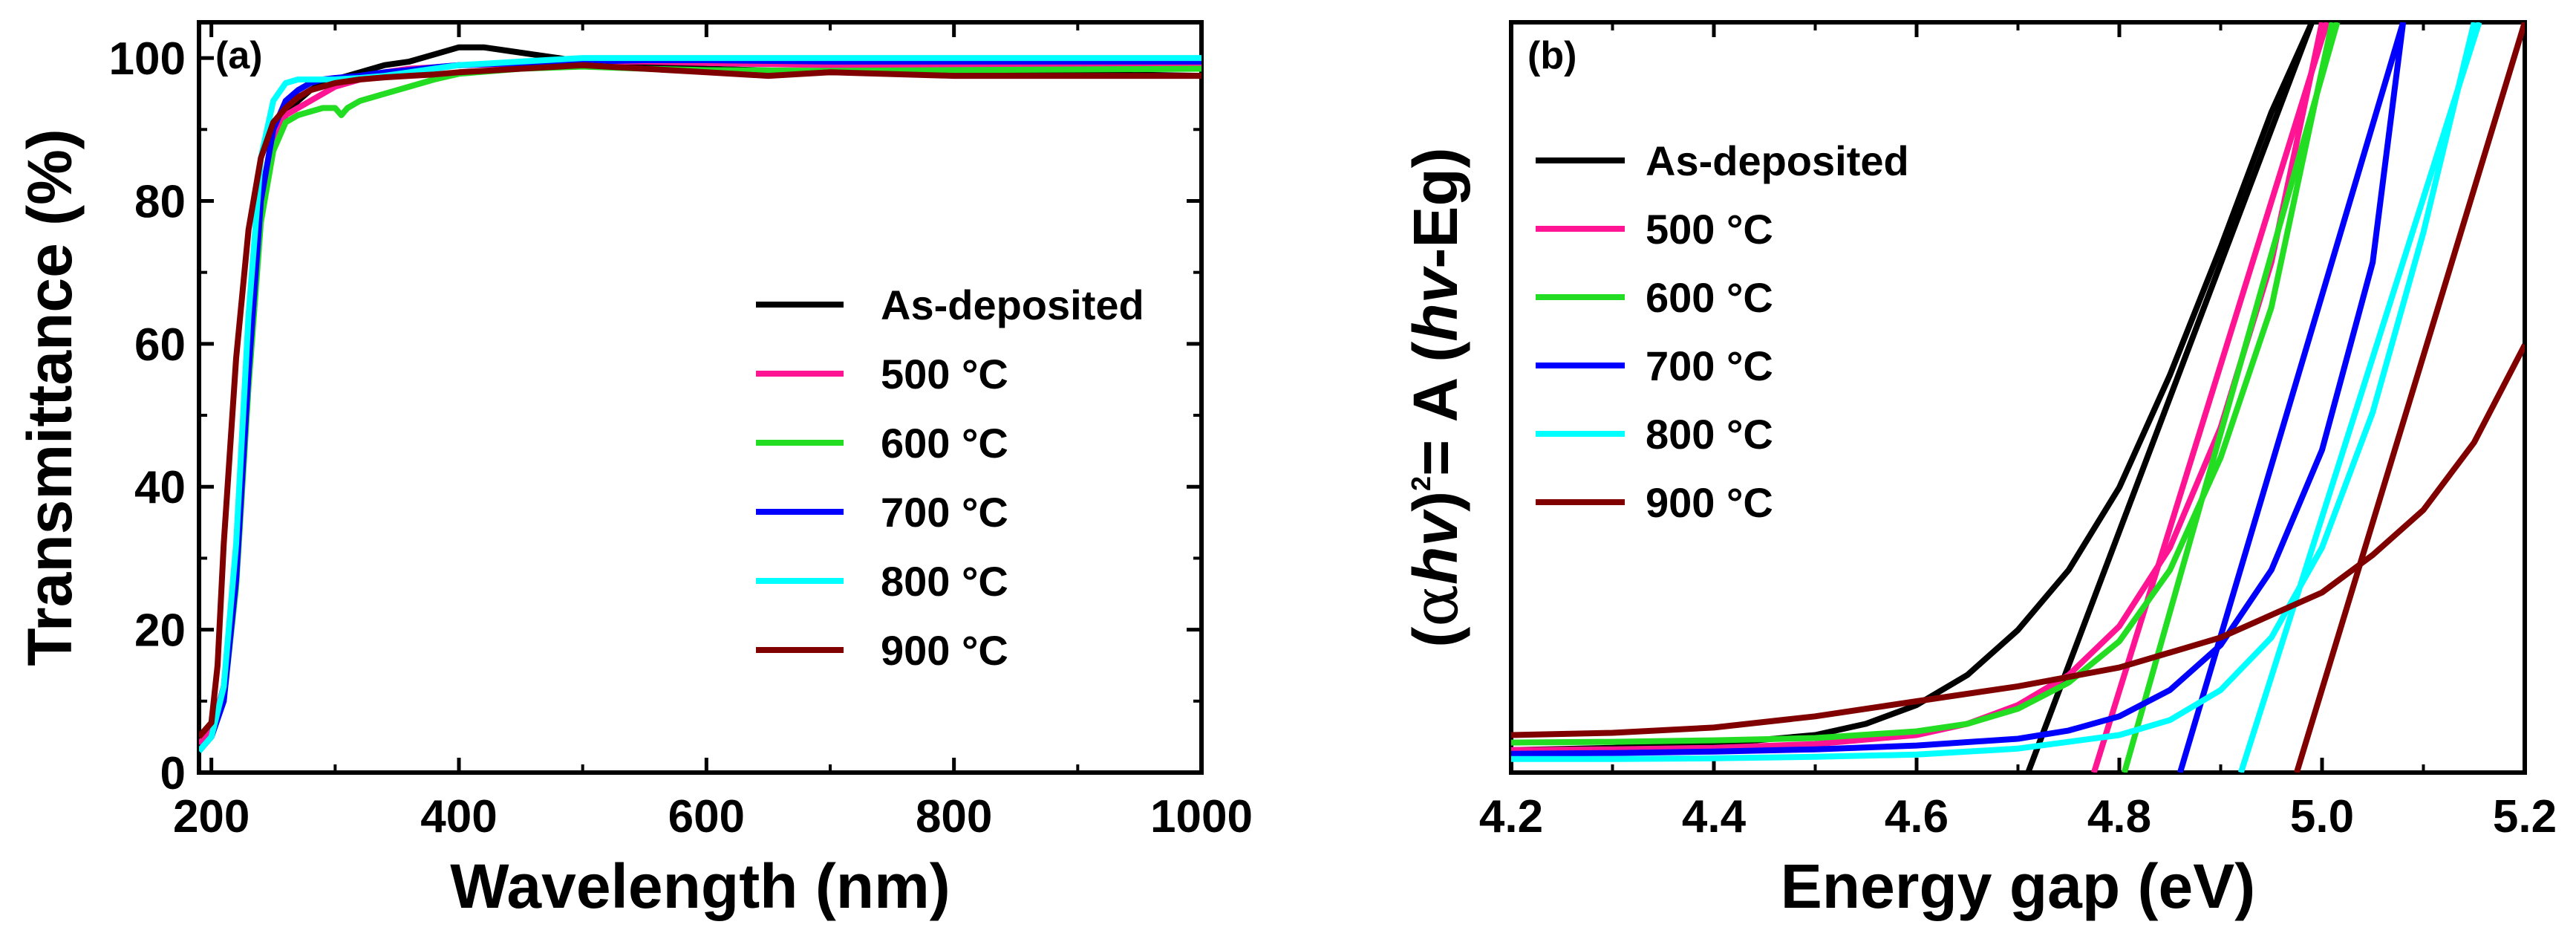 The width and height of the screenshot is (2576, 936). Describe the element at coordinates (458, 817) in the screenshot. I see `x-tick-label: 400` at that location.